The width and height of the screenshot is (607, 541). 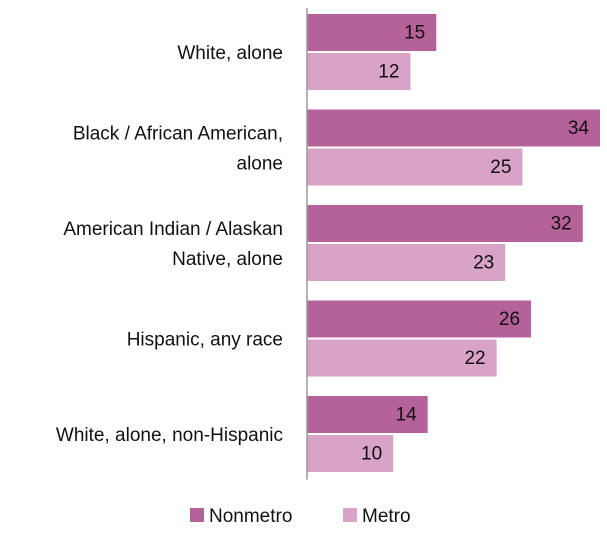 I want to click on data-label-nonmetro-4: 26, so click(x=509, y=319).